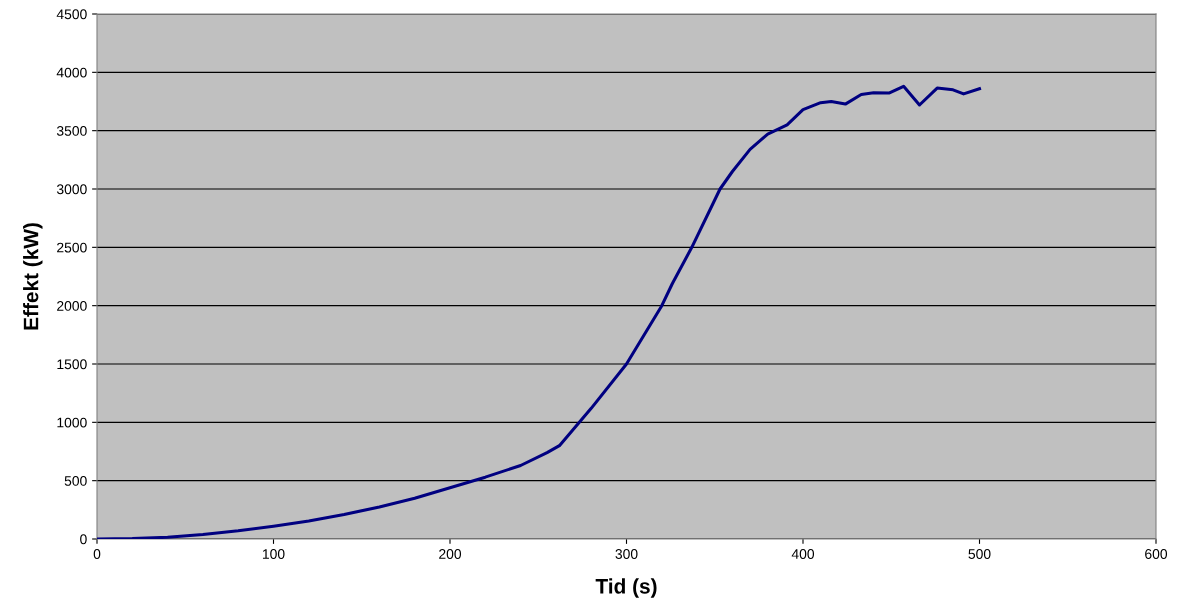  I want to click on y-axis-title: Effekt (kW), so click(33, 276).